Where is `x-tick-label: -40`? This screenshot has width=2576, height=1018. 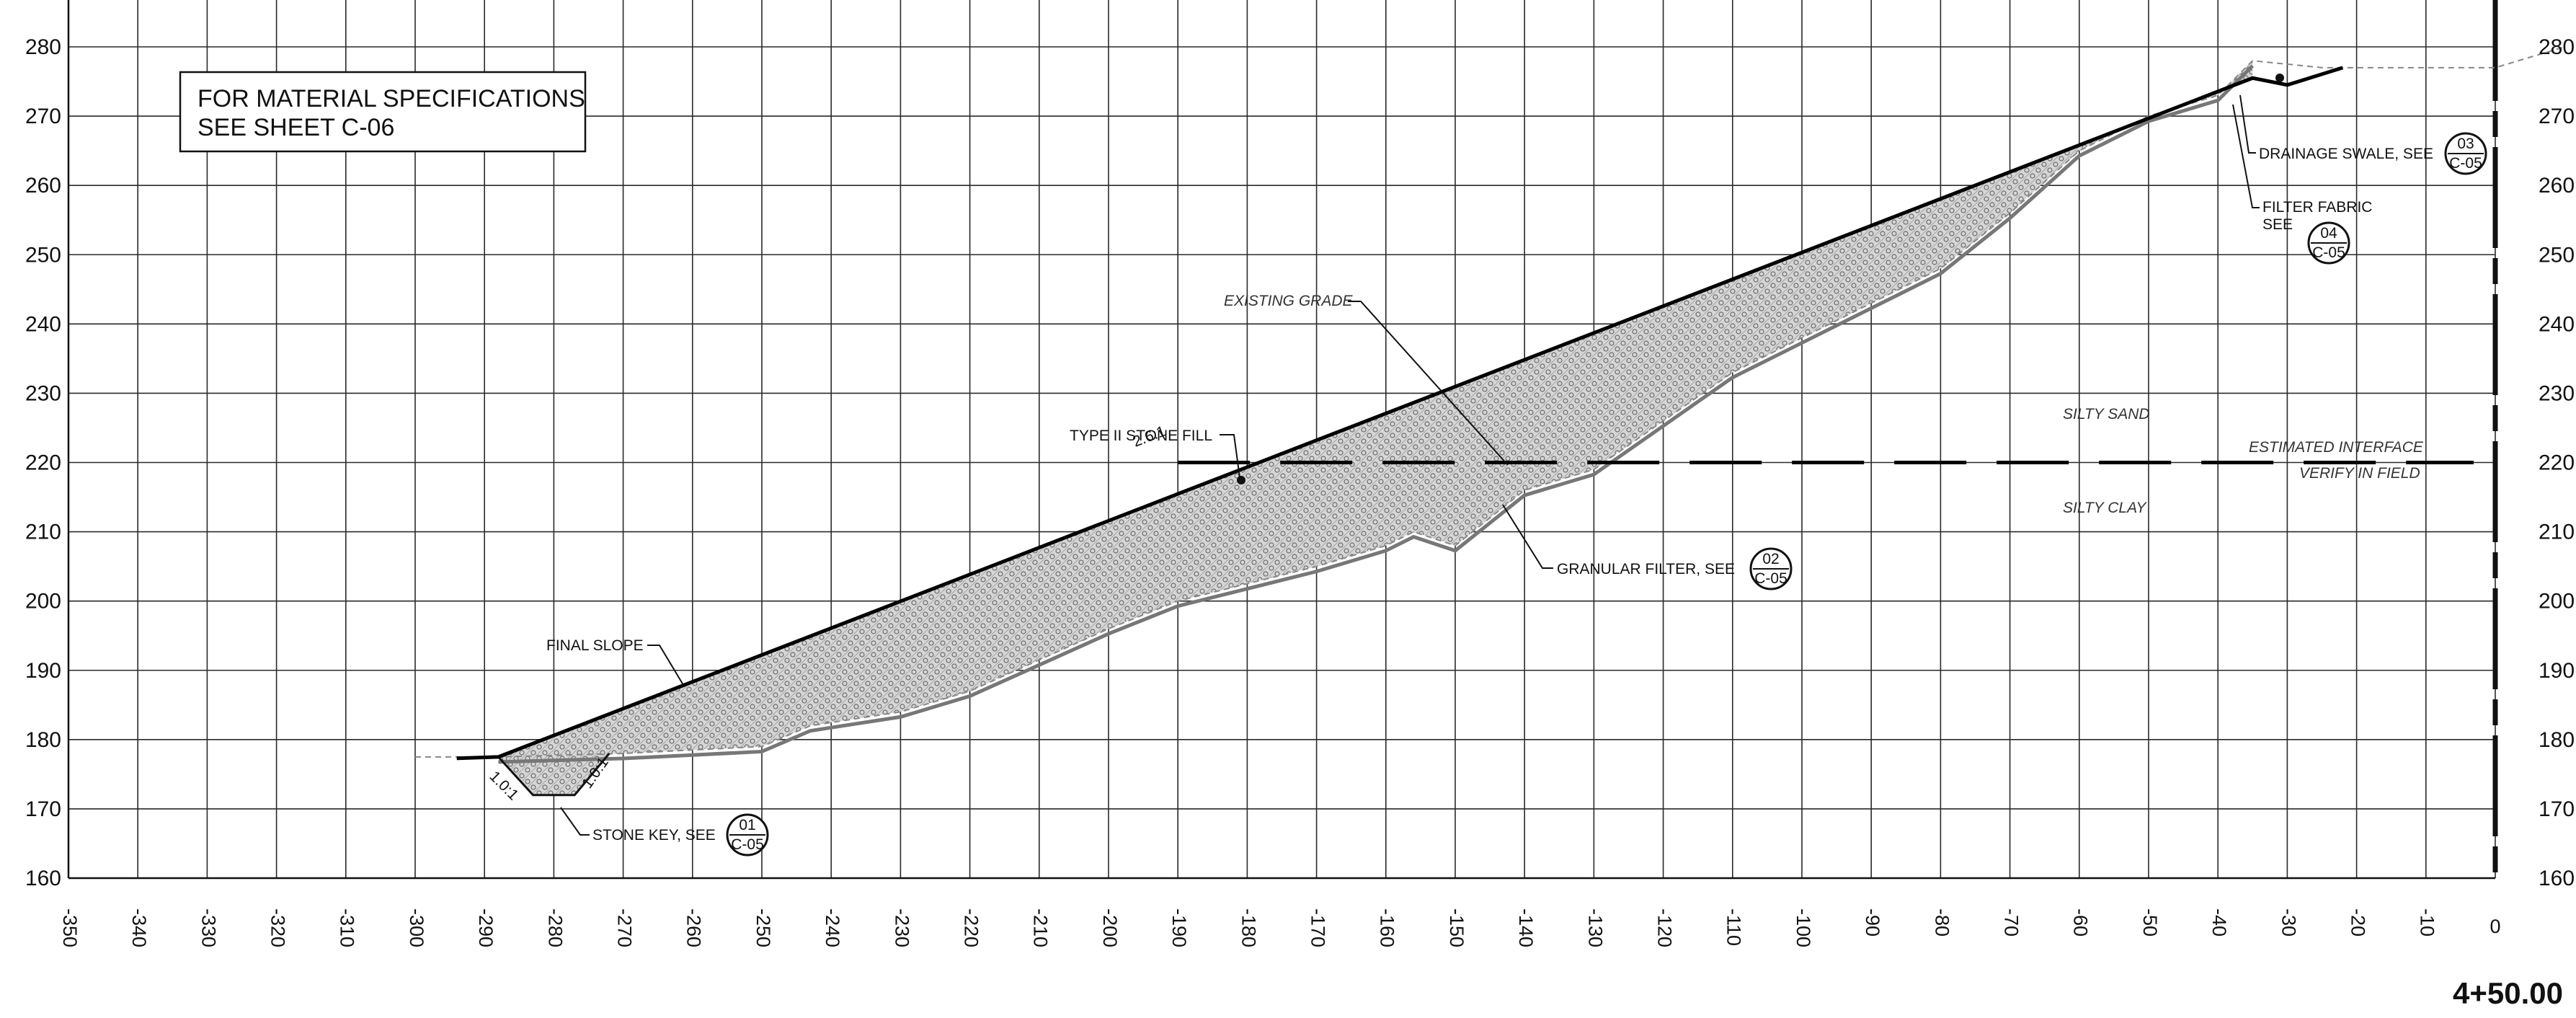 x-tick-label: -40 is located at coordinates (2219, 922).